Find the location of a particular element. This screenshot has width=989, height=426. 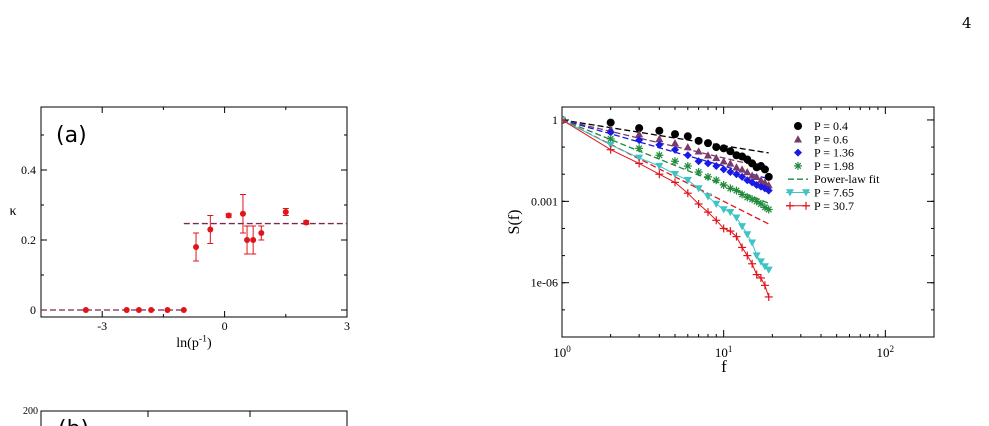

legend-label: P = 1.36 is located at coordinates (834, 153).